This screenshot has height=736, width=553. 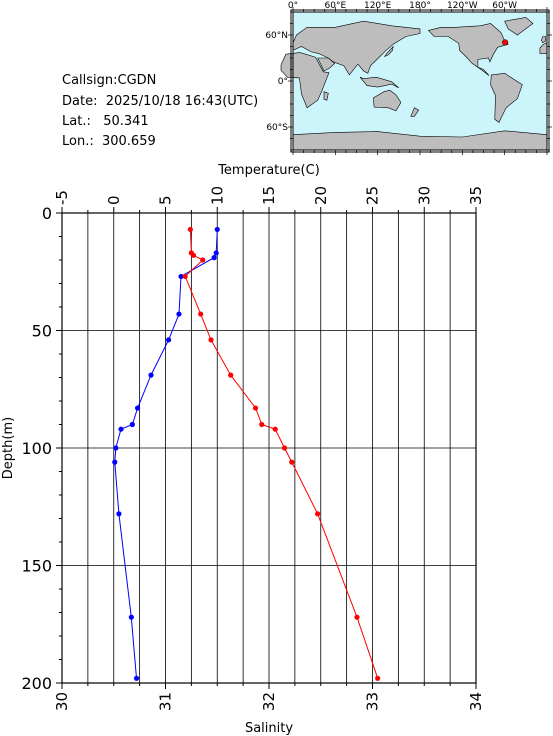 What do you see at coordinates (277, 128) in the screenshot?
I see `map-lat-tick-label: 60°S` at bounding box center [277, 128].